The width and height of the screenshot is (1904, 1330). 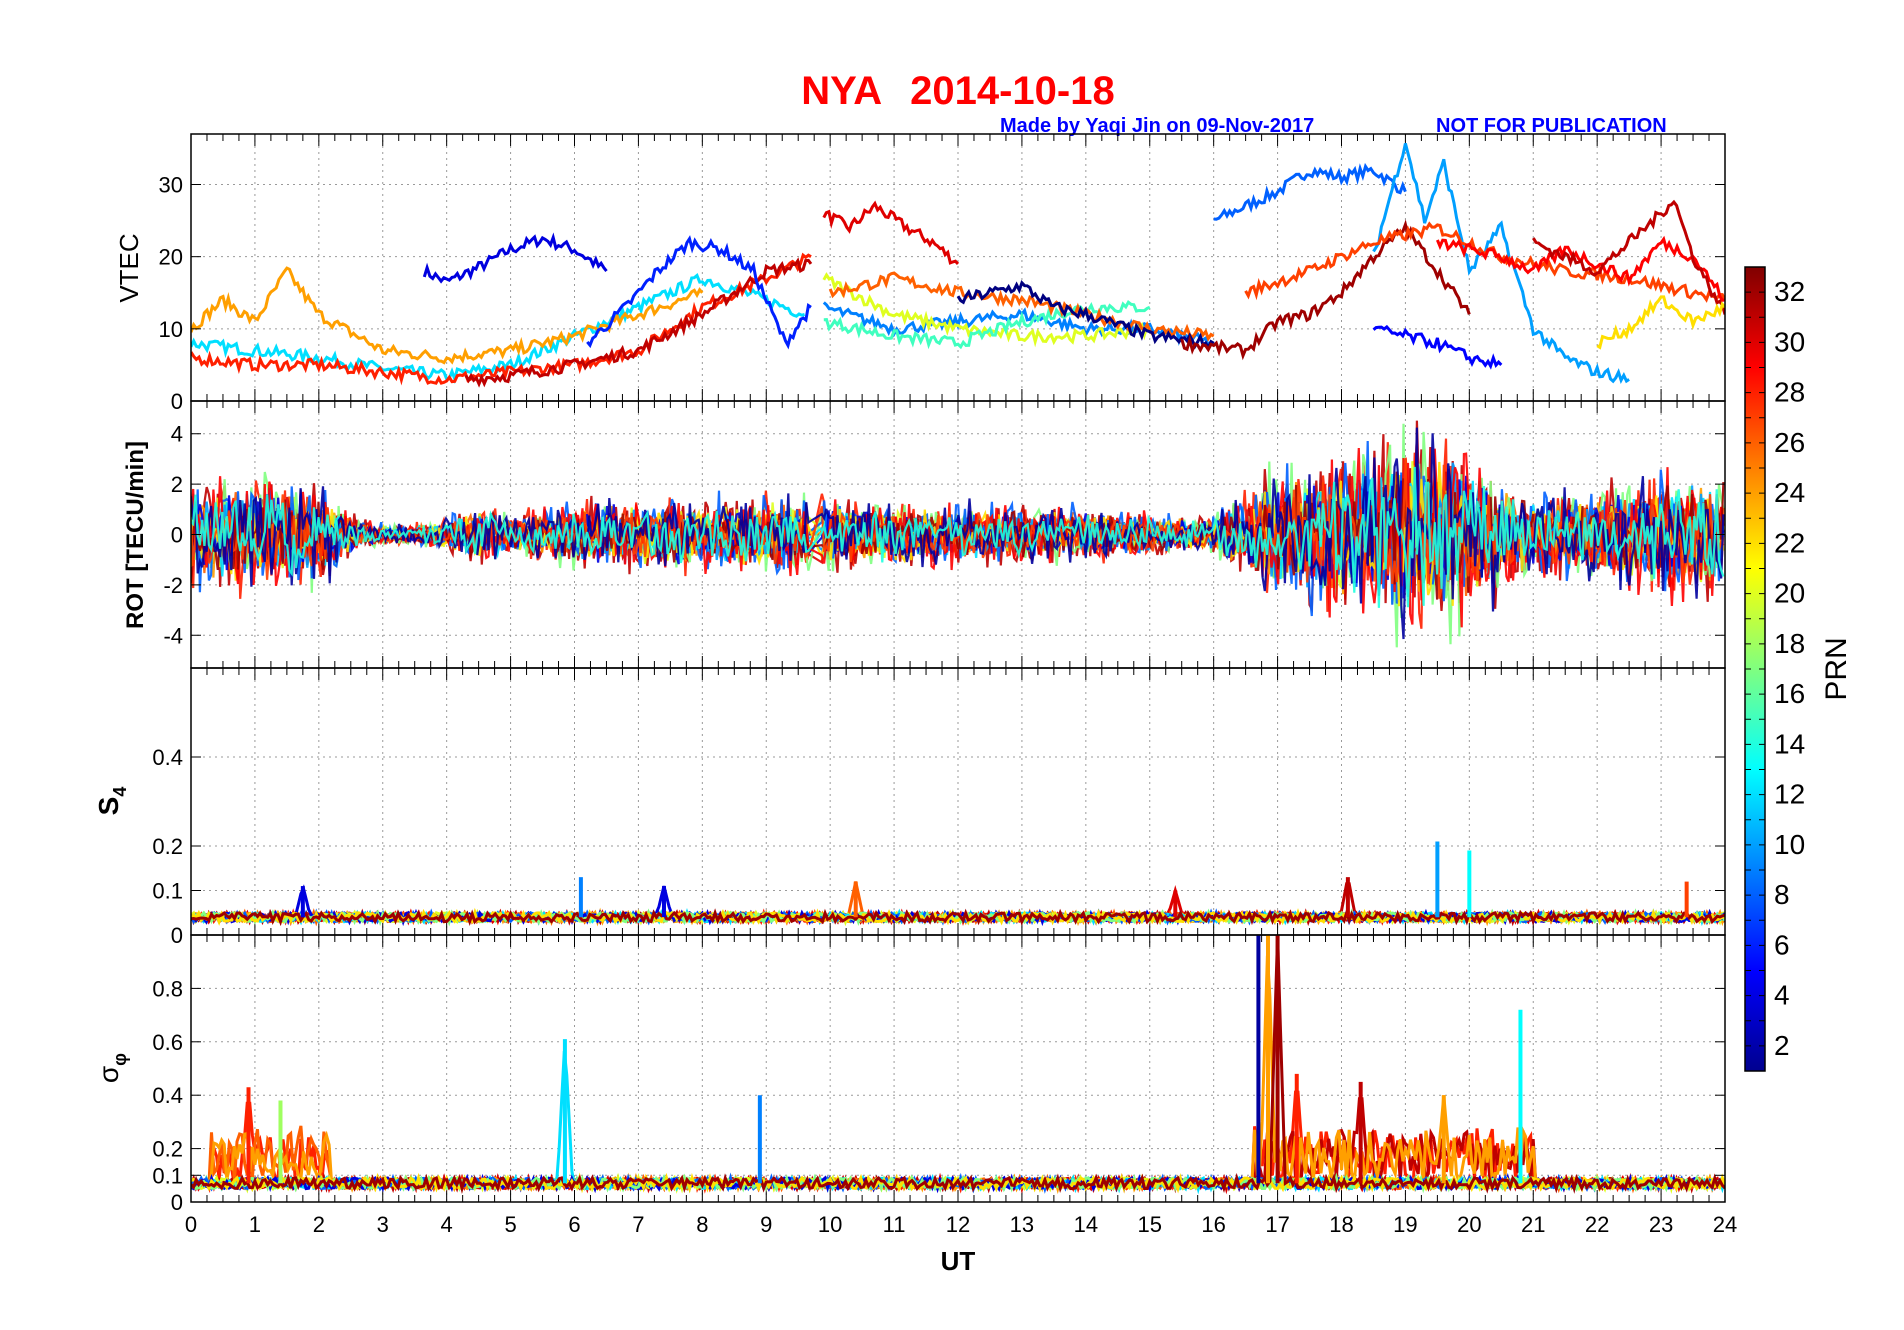 I want to click on chart-title: NYA 2014-10-18, so click(x=957, y=91).